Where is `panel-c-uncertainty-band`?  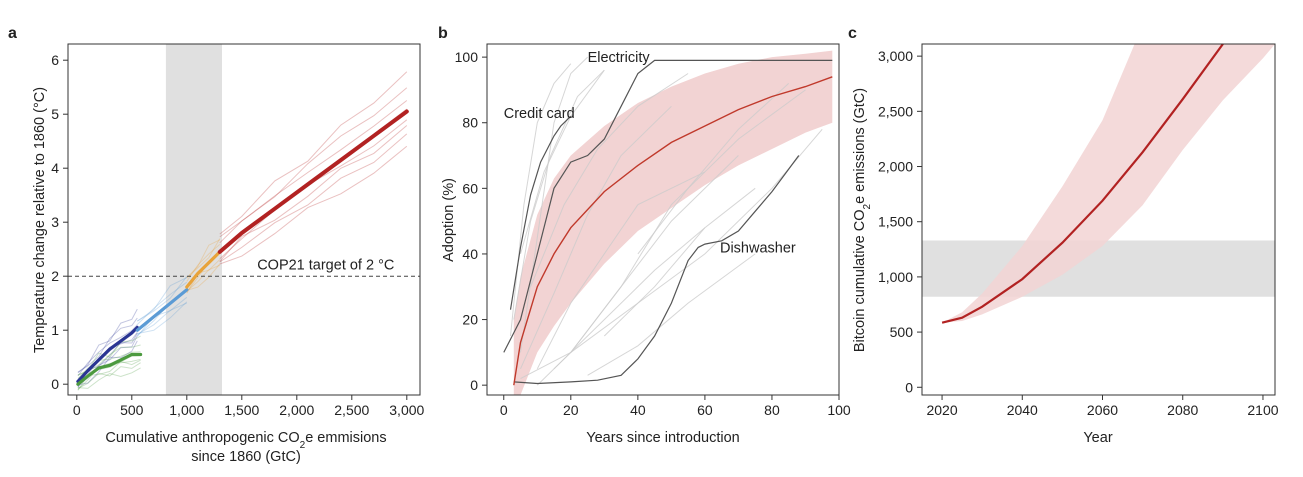 panel-c-uncertainty-band is located at coordinates (1108, 183).